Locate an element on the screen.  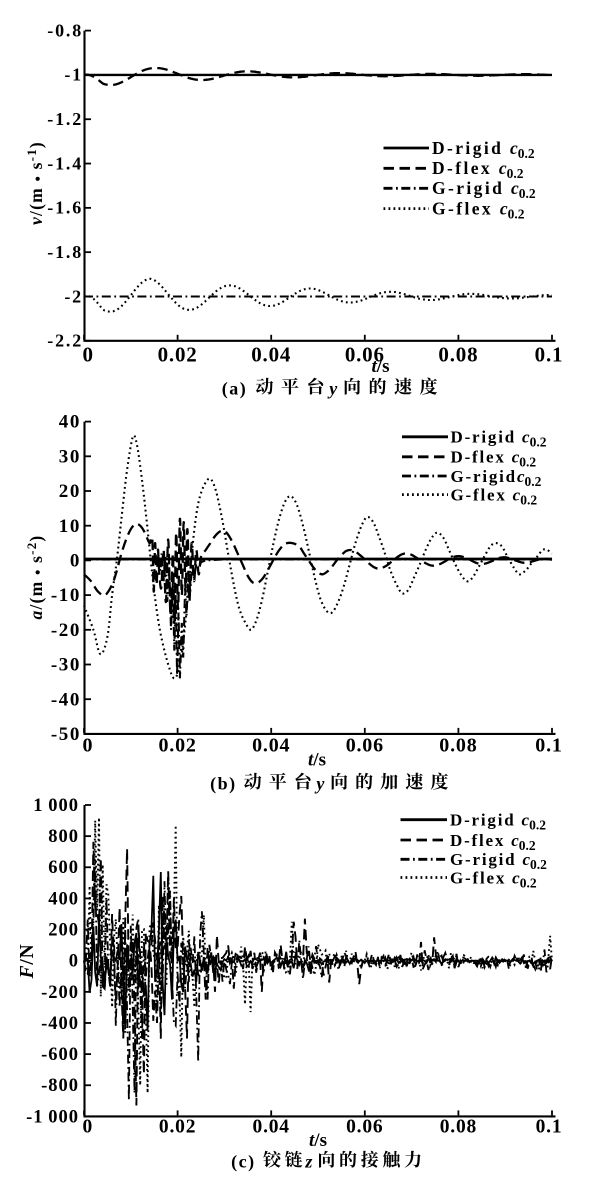
svg-text: -30 is located at coordinates (66, 665).